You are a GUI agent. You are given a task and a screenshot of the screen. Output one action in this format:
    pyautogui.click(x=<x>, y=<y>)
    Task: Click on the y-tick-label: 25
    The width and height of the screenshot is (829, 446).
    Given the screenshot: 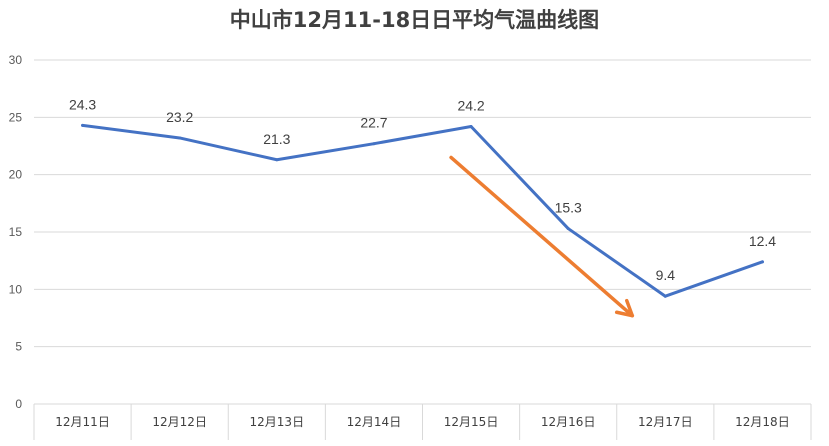 What is the action you would take?
    pyautogui.click(x=16, y=117)
    